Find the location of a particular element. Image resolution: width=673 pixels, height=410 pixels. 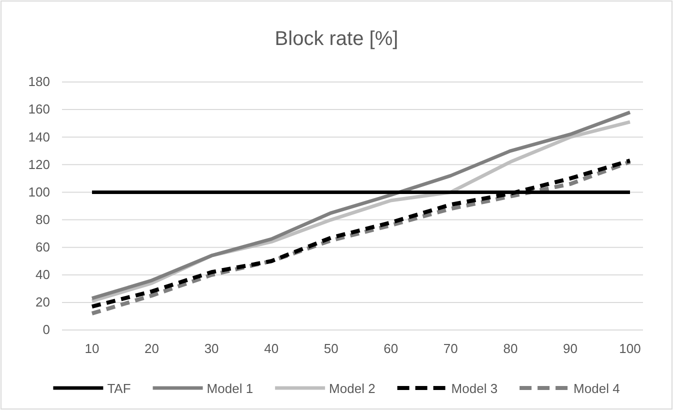

y-tick-label: 120 is located at coordinates (39, 164).